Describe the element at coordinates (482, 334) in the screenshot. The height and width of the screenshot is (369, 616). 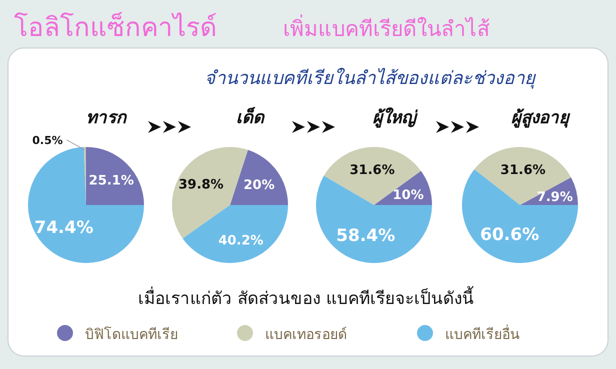
I see `legend-label: แบคทีเรียอื่น` at that location.